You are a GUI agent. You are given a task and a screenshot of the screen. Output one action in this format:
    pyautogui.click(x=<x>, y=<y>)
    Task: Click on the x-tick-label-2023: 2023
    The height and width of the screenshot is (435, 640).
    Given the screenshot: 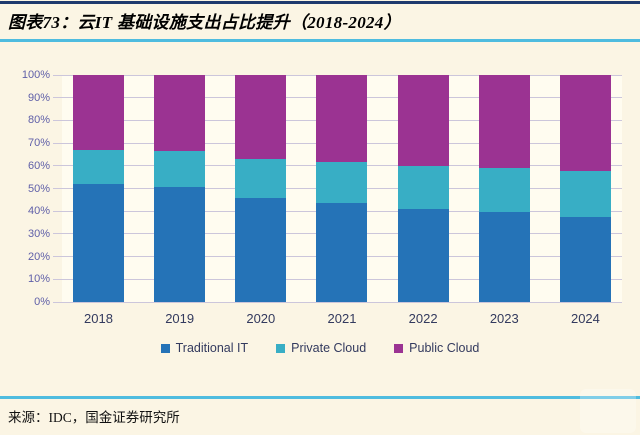 What is the action you would take?
    pyautogui.click(x=504, y=318)
    